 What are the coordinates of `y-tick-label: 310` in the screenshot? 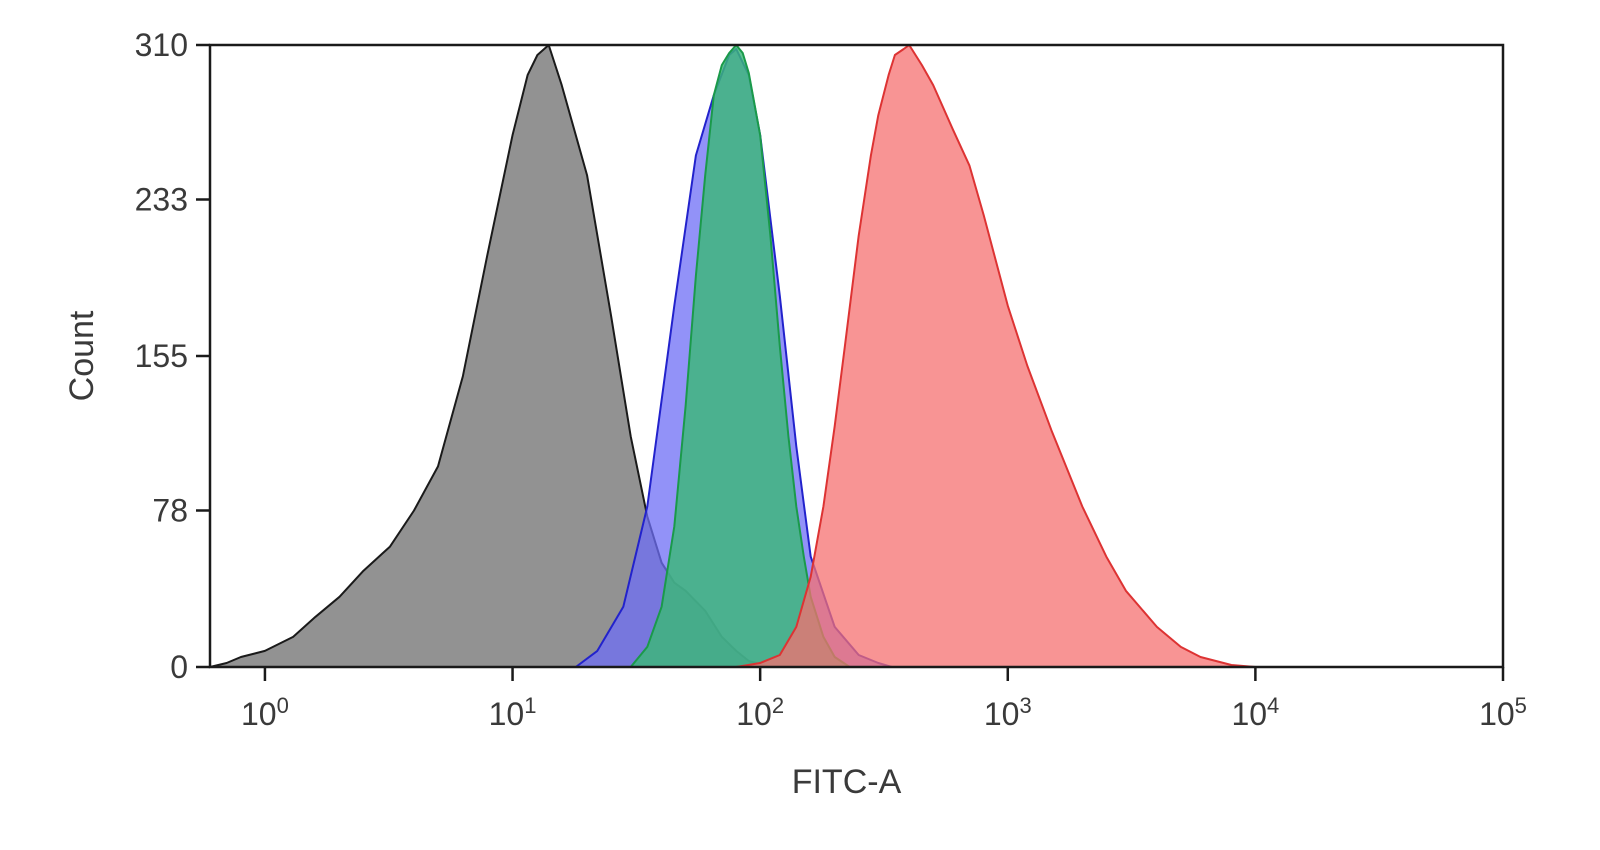 It's located at (161, 45).